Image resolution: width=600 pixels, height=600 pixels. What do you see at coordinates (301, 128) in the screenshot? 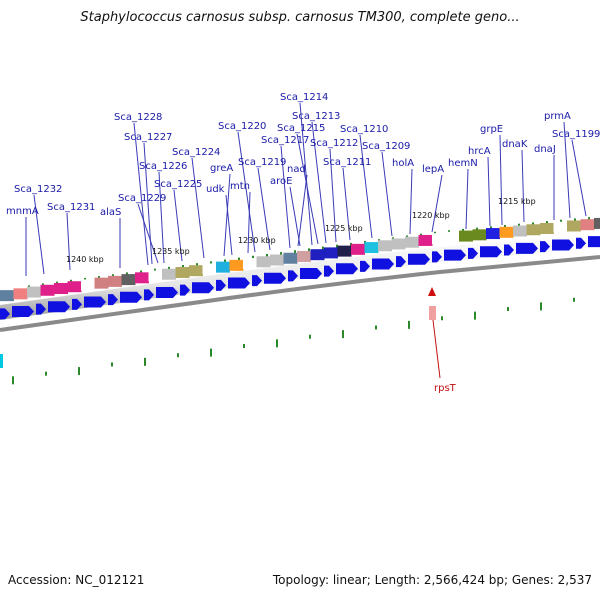
I see `gene-label: Sca_1215` at bounding box center [301, 128].